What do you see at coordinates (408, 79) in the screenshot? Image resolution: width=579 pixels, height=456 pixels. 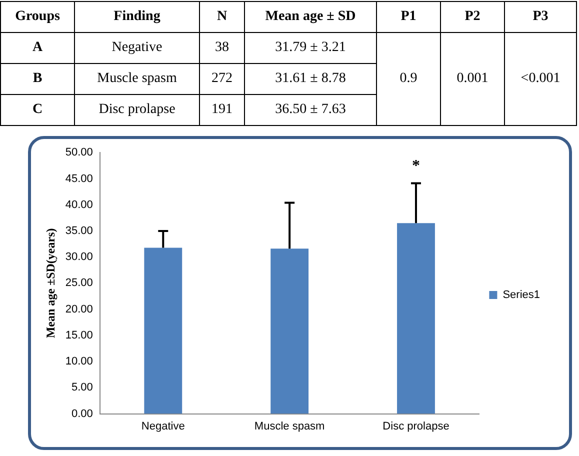 I see `text: 0.9` at bounding box center [408, 79].